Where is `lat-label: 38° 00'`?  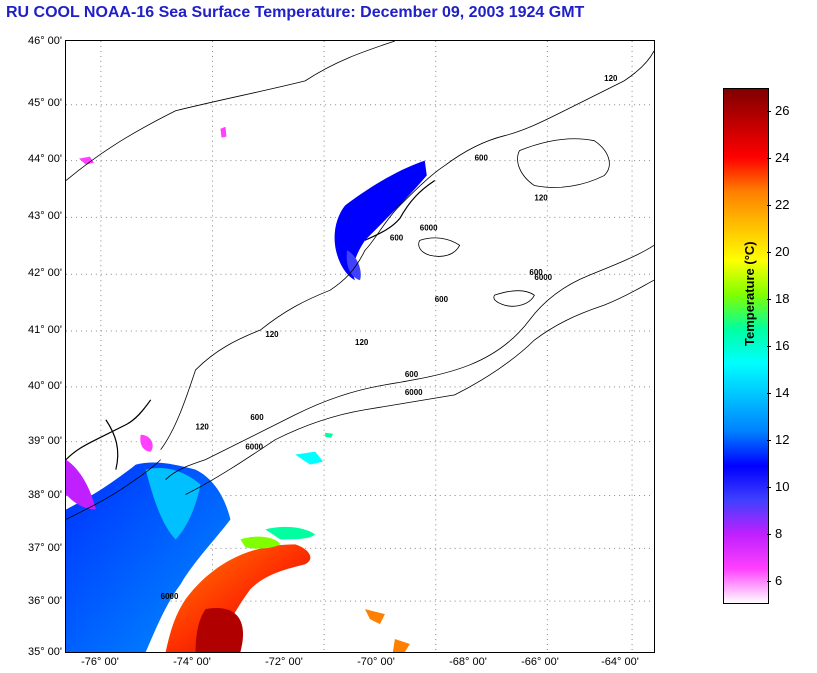 lat-label: 38° 00' is located at coordinates (44, 495).